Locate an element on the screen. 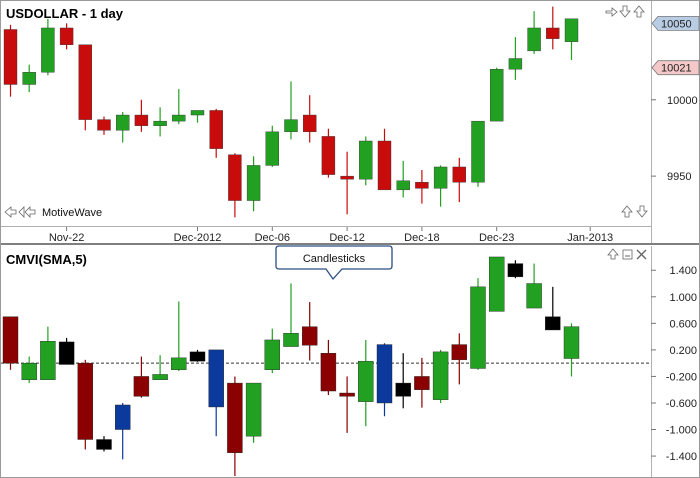 This screenshot has height=478, width=700. scroll-down-icon is located at coordinates (642, 211).